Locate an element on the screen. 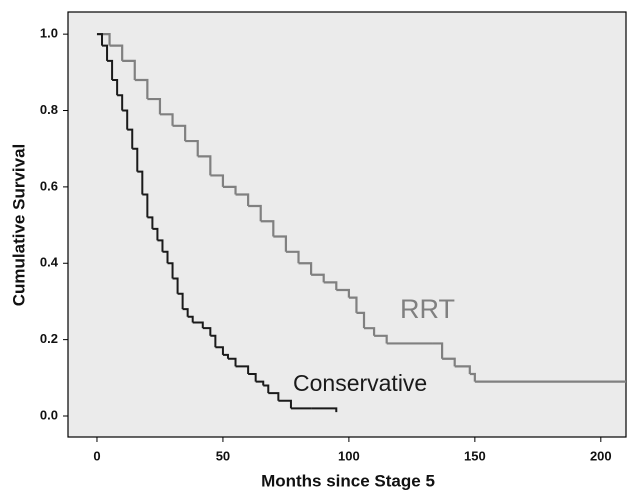 Image resolution: width=627 pixels, height=497 pixels. y-tick-label: 0.6 is located at coordinates (49, 185).